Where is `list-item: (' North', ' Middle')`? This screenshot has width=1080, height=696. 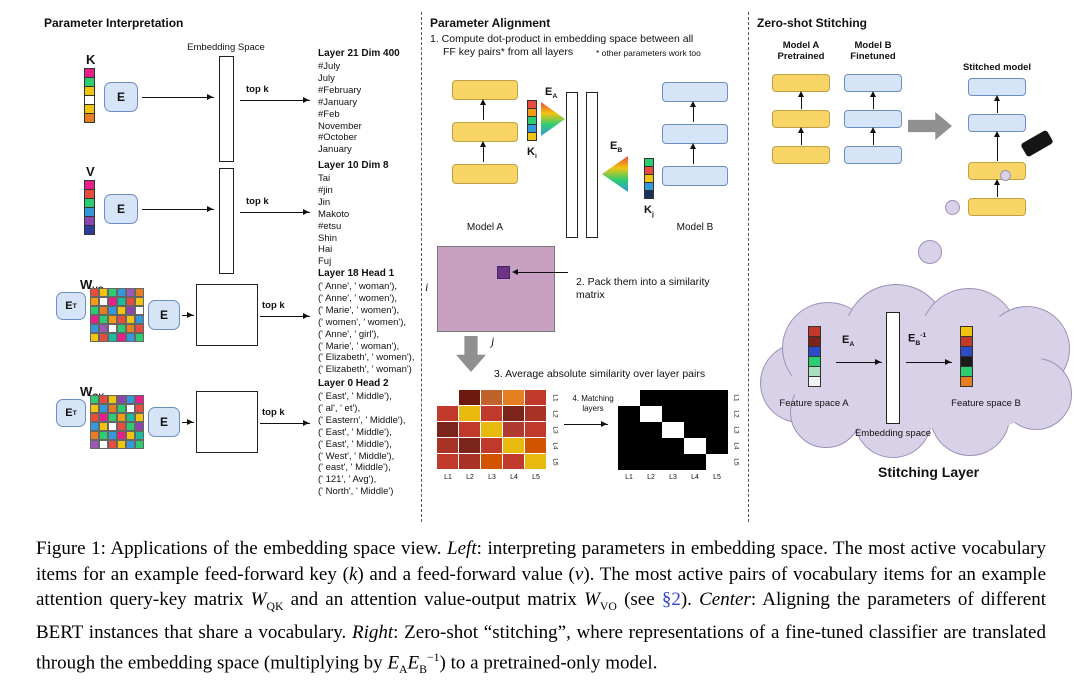 list-item: (' North', ' Middle') is located at coordinates (356, 492).